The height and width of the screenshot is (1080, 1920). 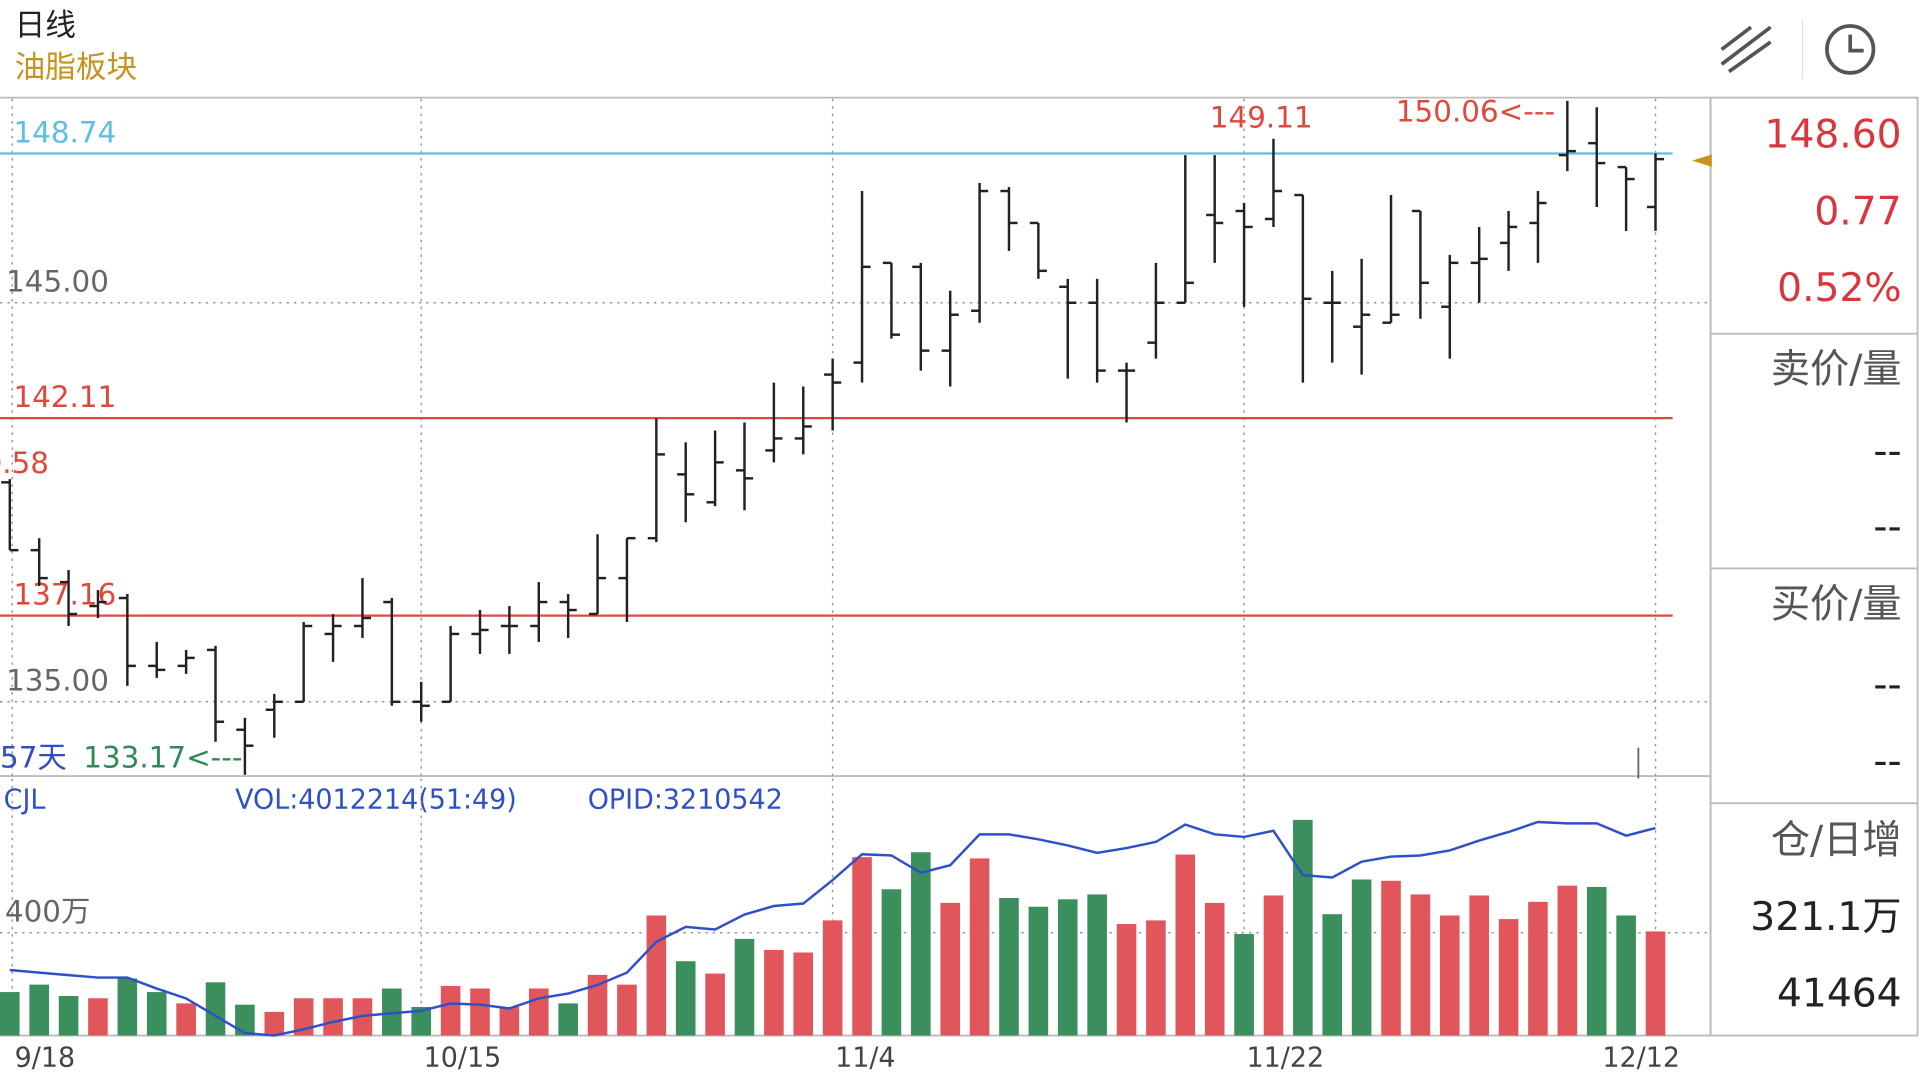 What do you see at coordinates (1856, 43) in the screenshot?
I see `clock-hands` at bounding box center [1856, 43].